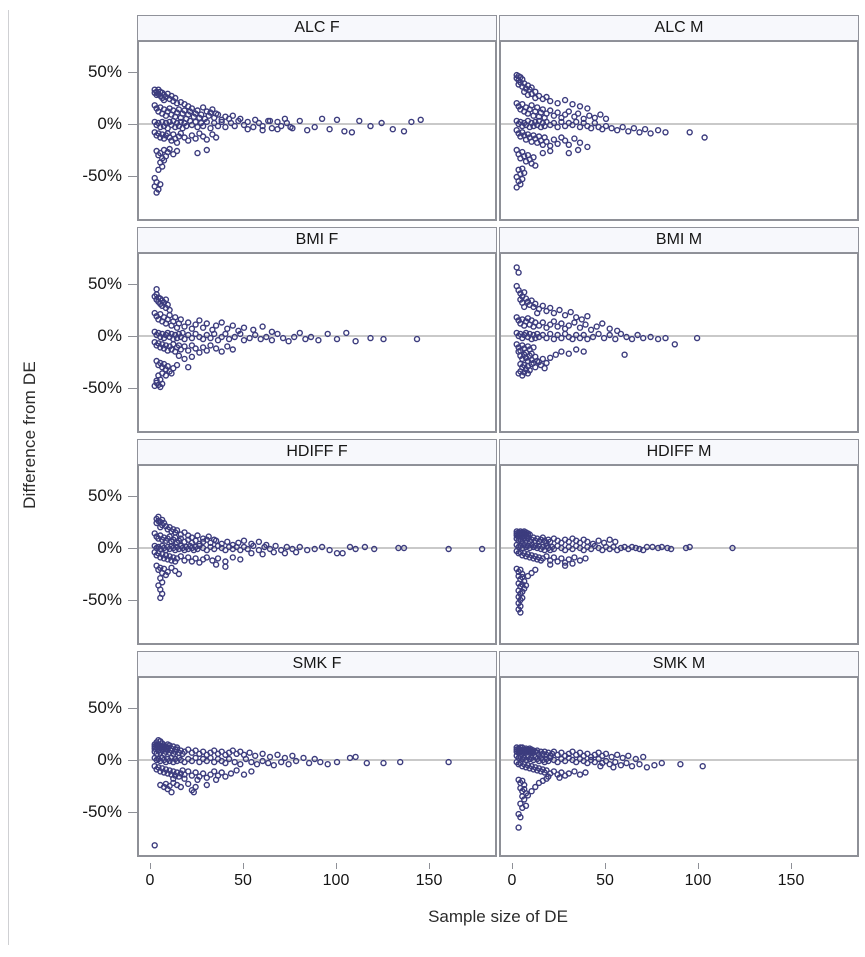  I want to click on panel-hdiff-f: HDIFF F, so click(317, 542).